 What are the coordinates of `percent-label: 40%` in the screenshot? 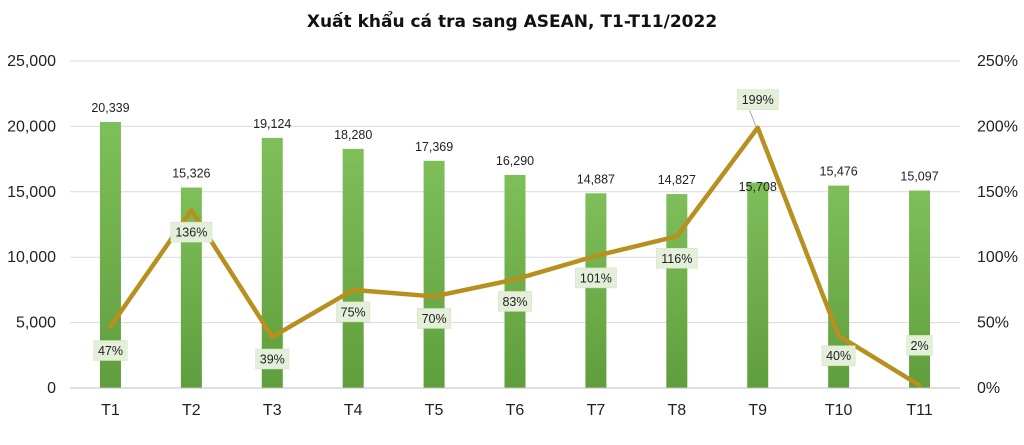 It's located at (838, 356).